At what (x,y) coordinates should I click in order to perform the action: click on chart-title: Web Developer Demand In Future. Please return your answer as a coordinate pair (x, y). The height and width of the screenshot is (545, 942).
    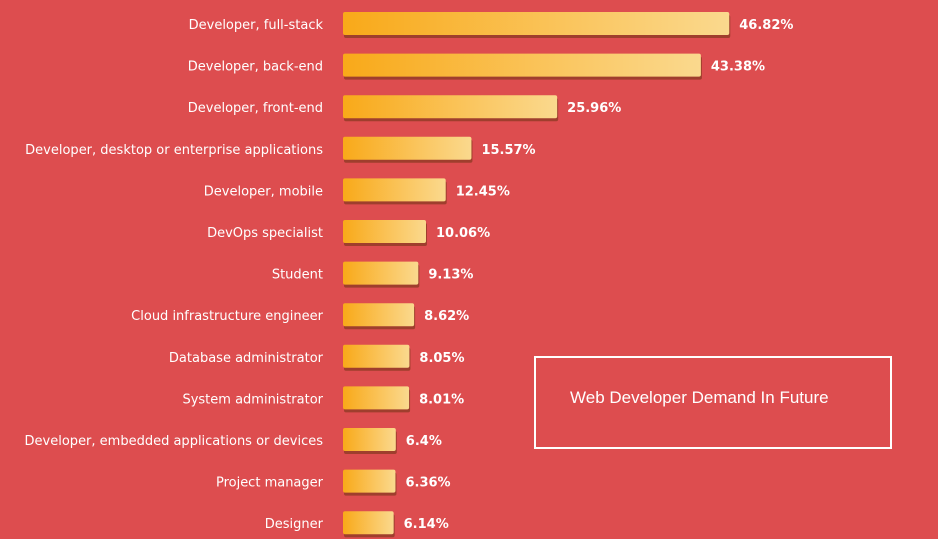
    Looking at the image, I should click on (699, 397).